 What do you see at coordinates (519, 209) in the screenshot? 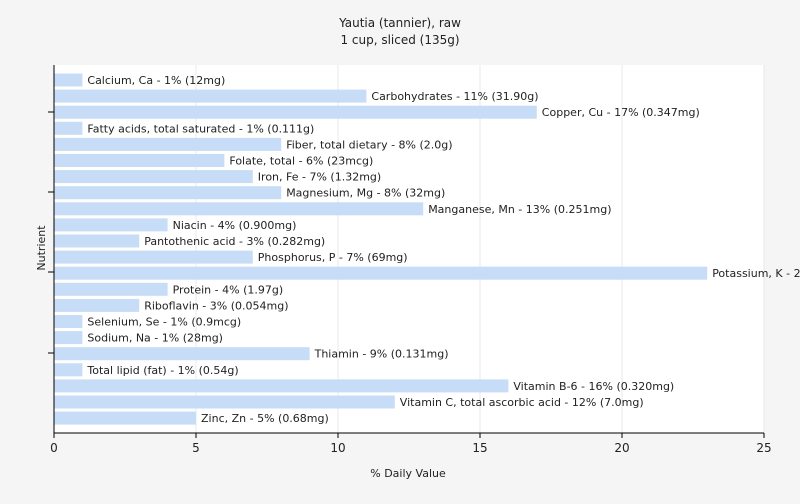
I see `bar-label: Manganese, Mn - 13% (0.251mg)` at bounding box center [519, 209].